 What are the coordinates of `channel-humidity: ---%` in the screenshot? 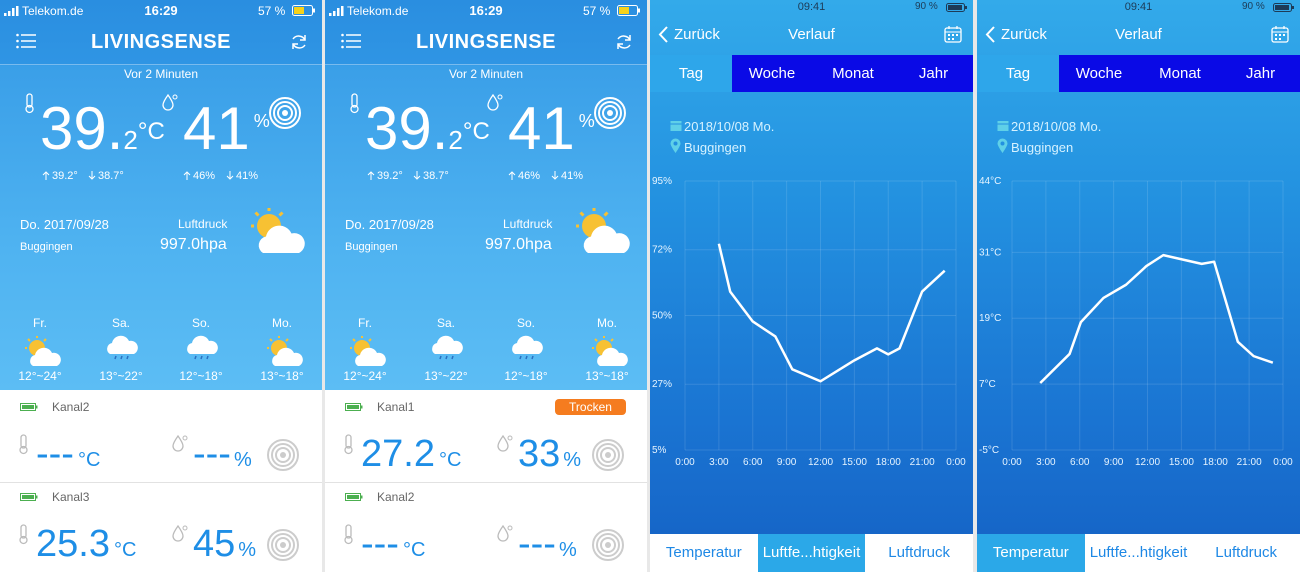 It's located at (222, 454).